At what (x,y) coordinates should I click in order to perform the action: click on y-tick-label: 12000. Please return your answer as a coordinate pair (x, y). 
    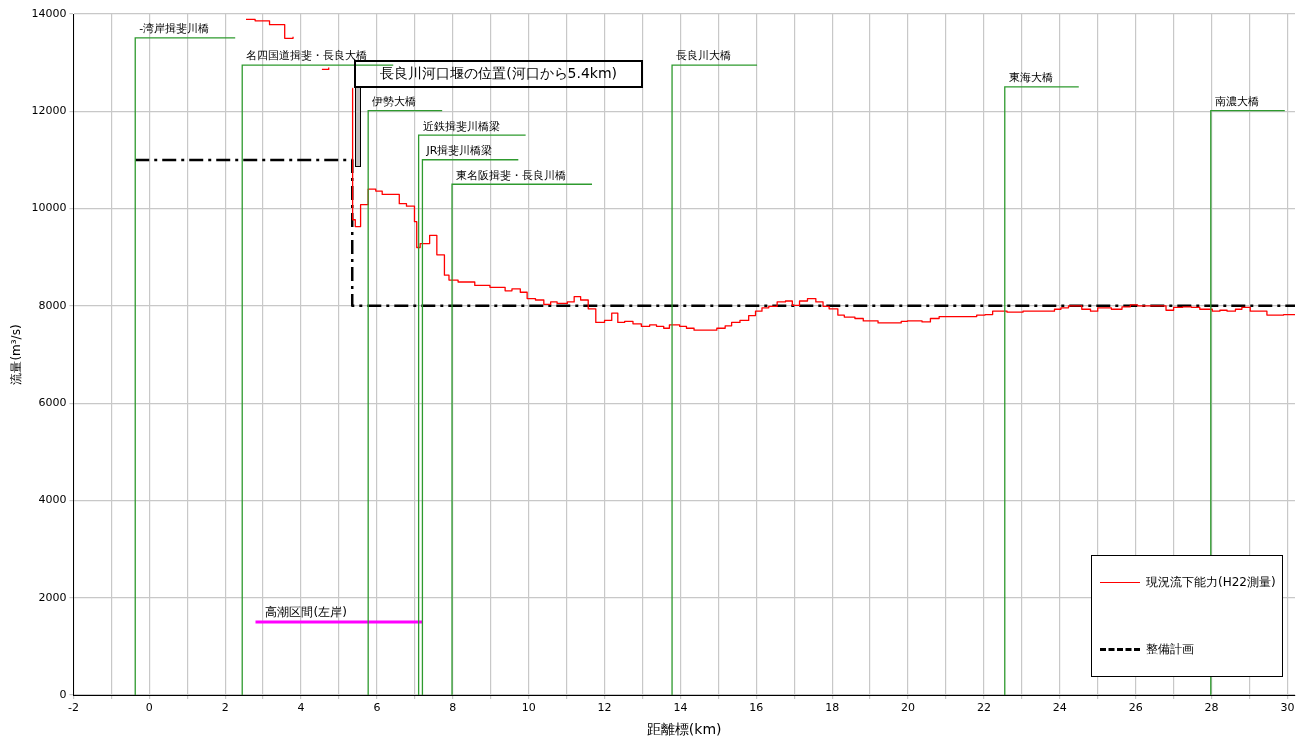
    Looking at the image, I should click on (49, 111).